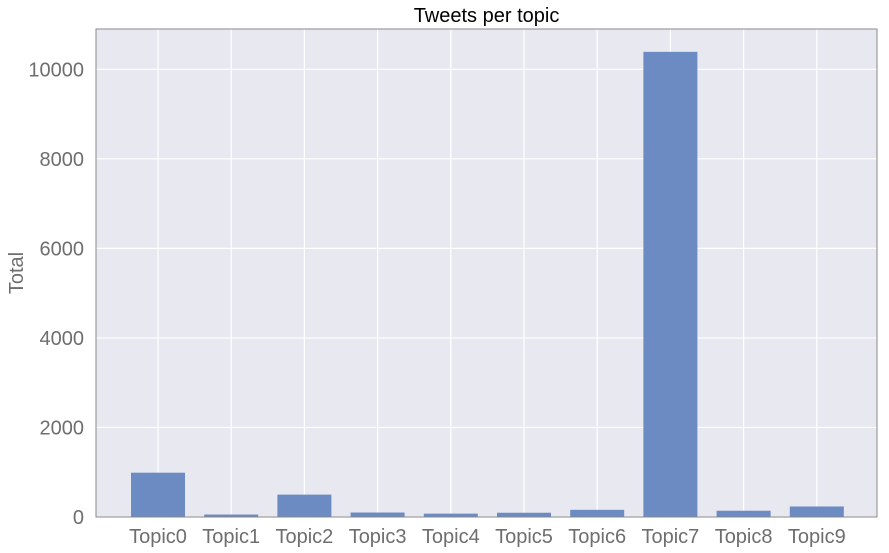 This screenshot has width=889, height=553. Describe the element at coordinates (304, 537) in the screenshot. I see `x-tick-label: Topic2` at that location.